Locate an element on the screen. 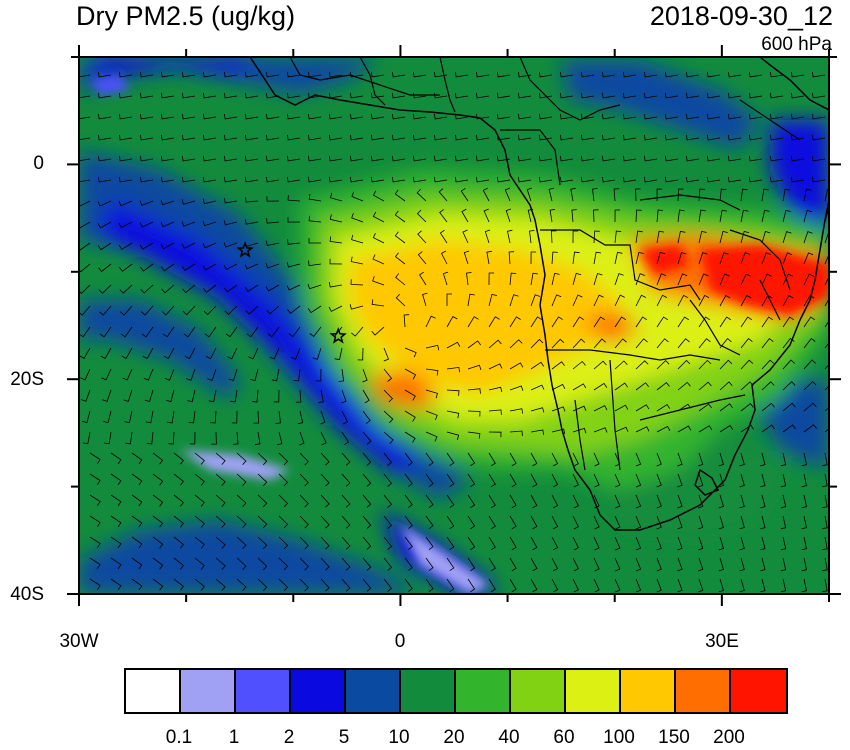  pressure-level: 600 hPa is located at coordinates (796, 44).